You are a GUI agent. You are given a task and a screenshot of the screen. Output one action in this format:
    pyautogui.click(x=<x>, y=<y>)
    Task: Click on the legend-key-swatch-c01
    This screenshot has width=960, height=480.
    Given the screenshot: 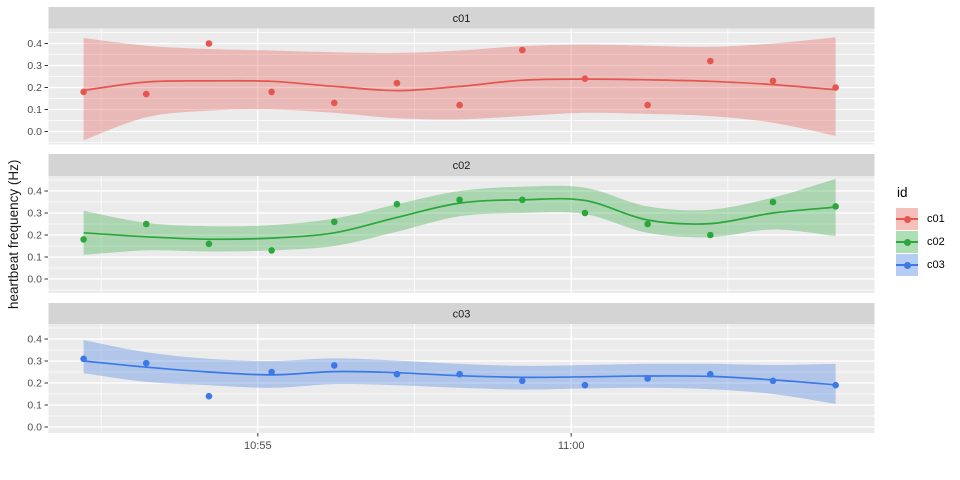 What is the action you would take?
    pyautogui.click(x=907, y=219)
    